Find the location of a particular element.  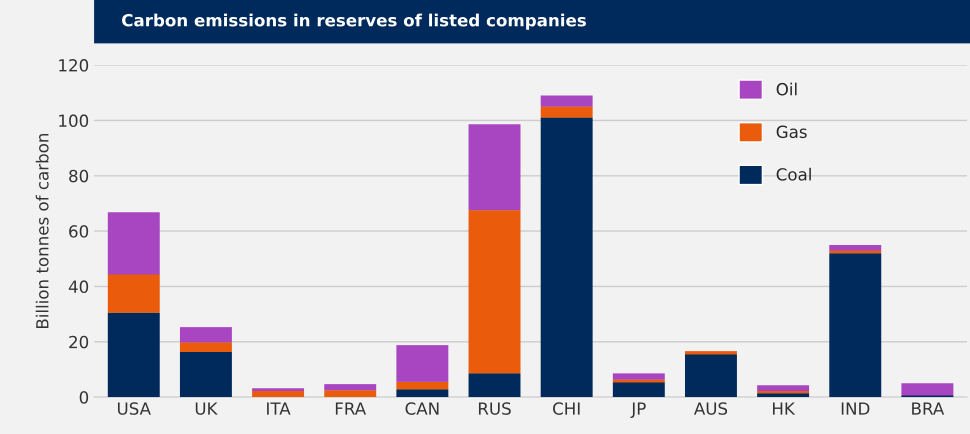

x-tick-label: IND is located at coordinates (856, 408).